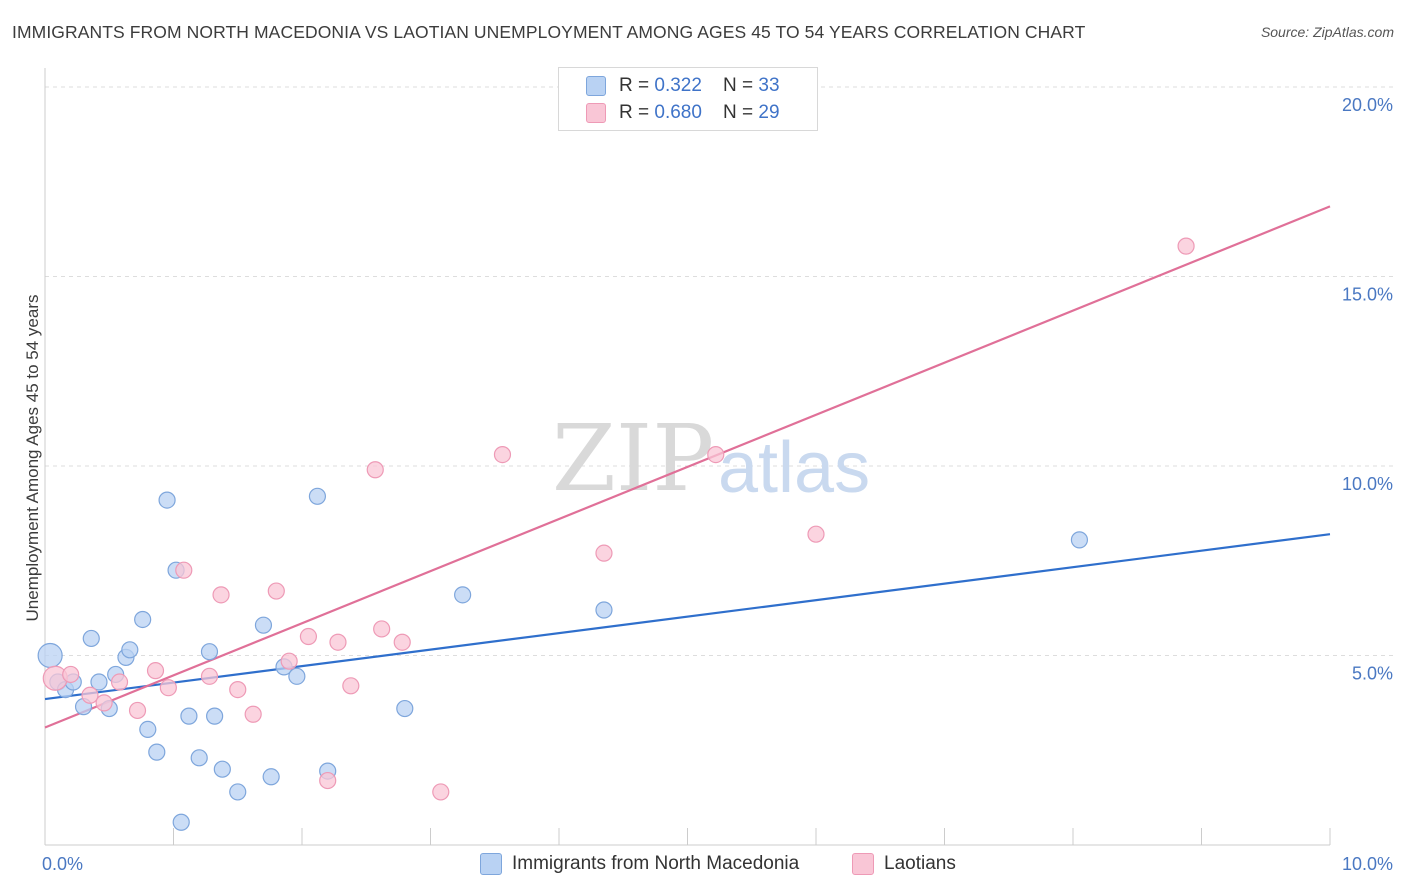 This screenshot has height=892, width=1406. Describe the element at coordinates (769, 85) in the screenshot. I see `legend-n-value: 33` at that location.